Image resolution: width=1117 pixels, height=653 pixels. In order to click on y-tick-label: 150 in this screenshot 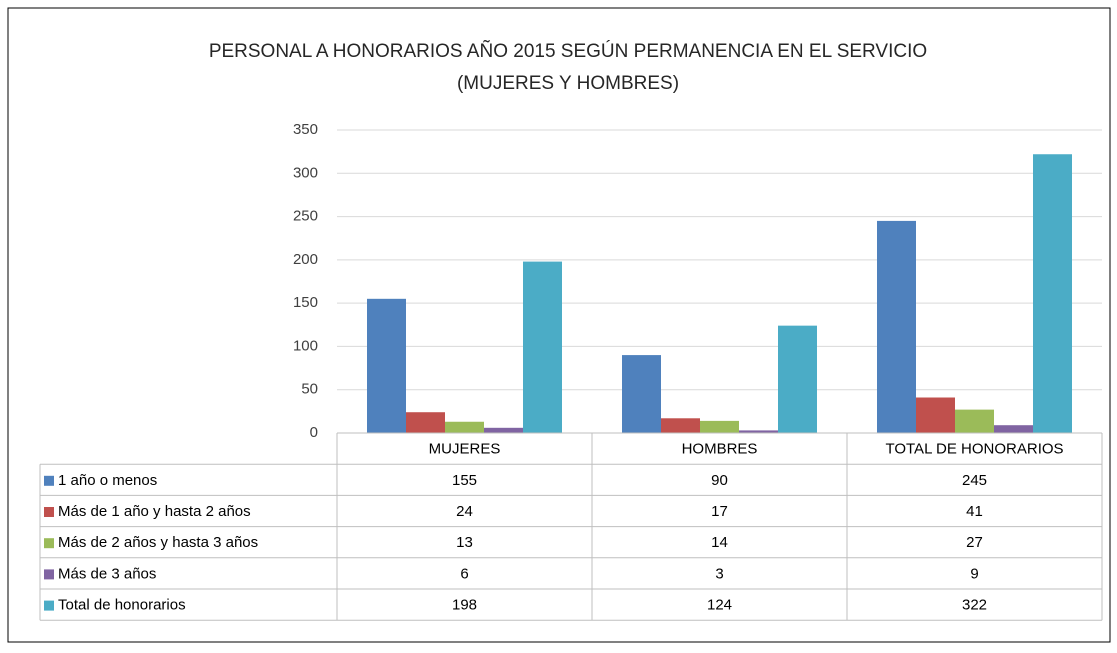, I will do `click(305, 302)`.